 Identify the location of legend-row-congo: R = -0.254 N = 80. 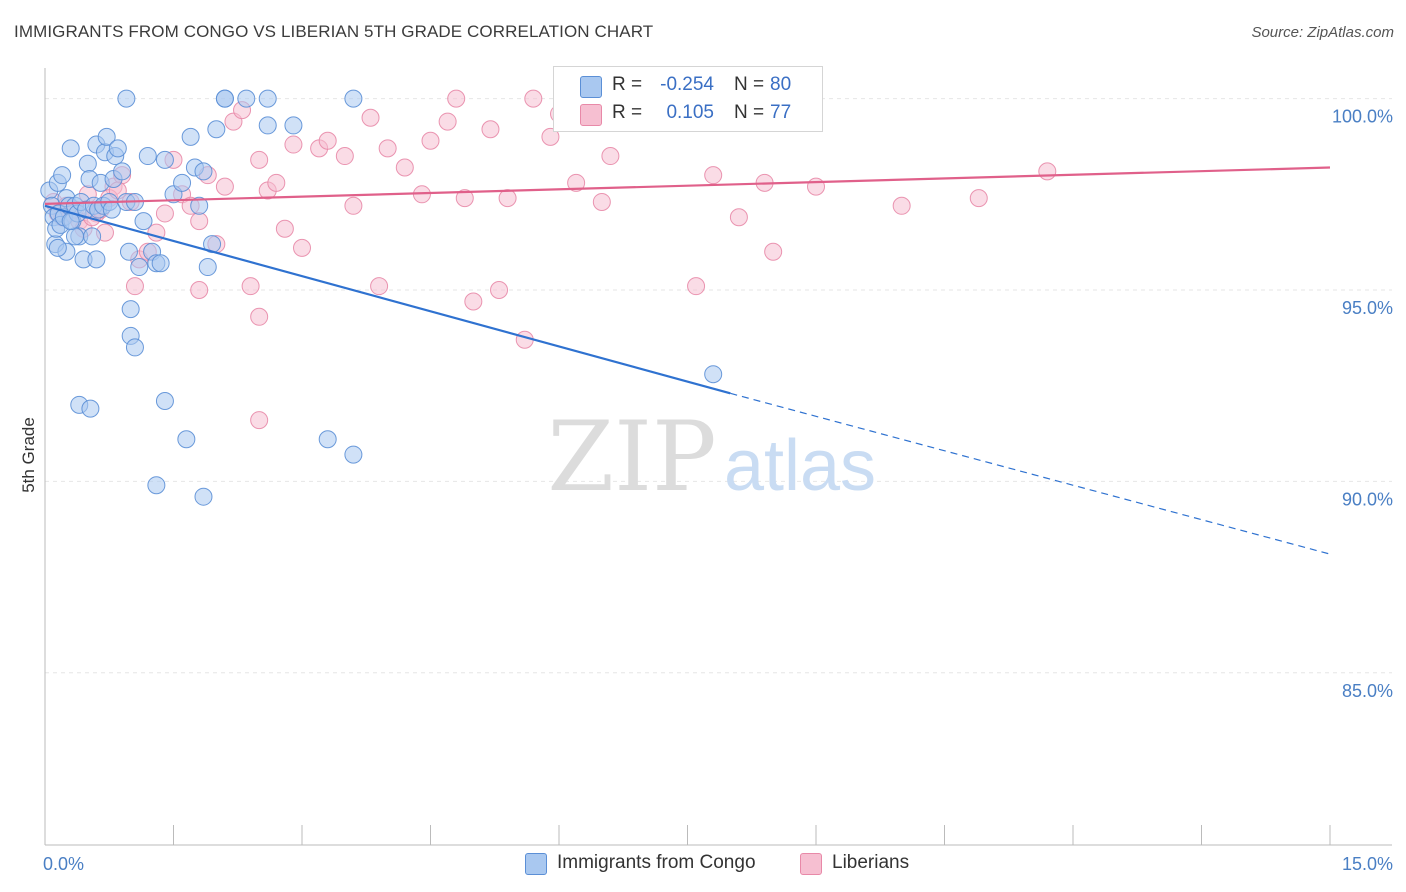
(688, 86).